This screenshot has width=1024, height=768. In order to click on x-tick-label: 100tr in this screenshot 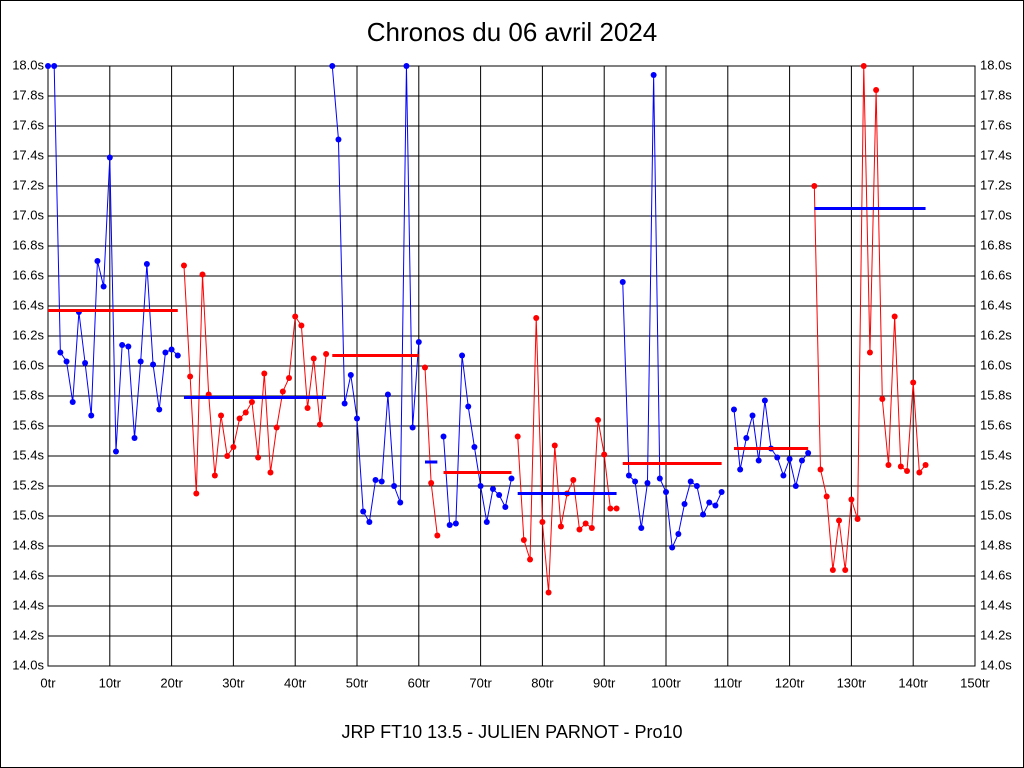, I will do `click(666, 682)`.